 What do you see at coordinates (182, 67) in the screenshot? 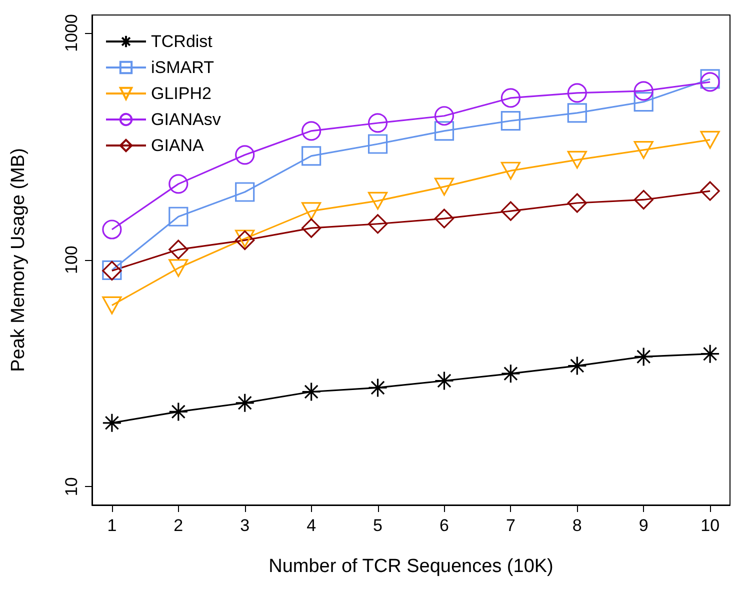
I see `legend-label: iSMART` at bounding box center [182, 67].